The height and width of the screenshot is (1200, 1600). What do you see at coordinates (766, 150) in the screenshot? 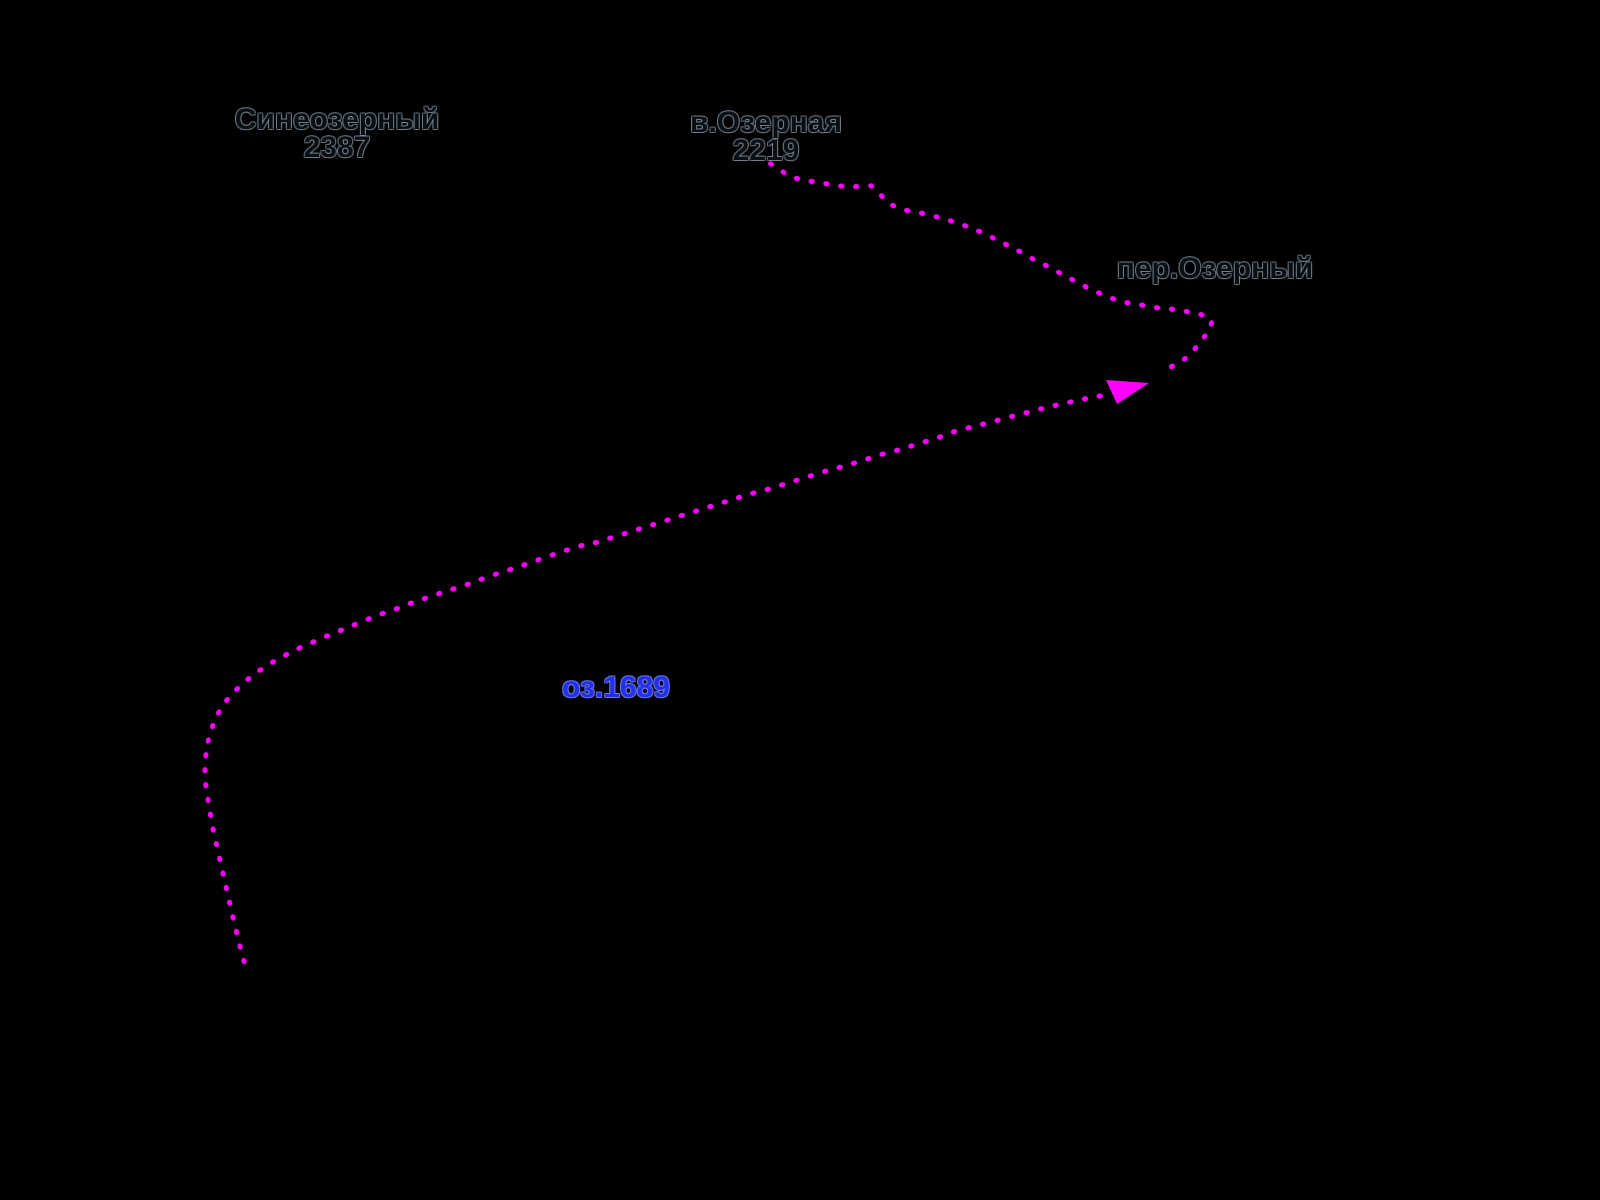
I see `summit-ozernaya-elevation: 2219` at bounding box center [766, 150].